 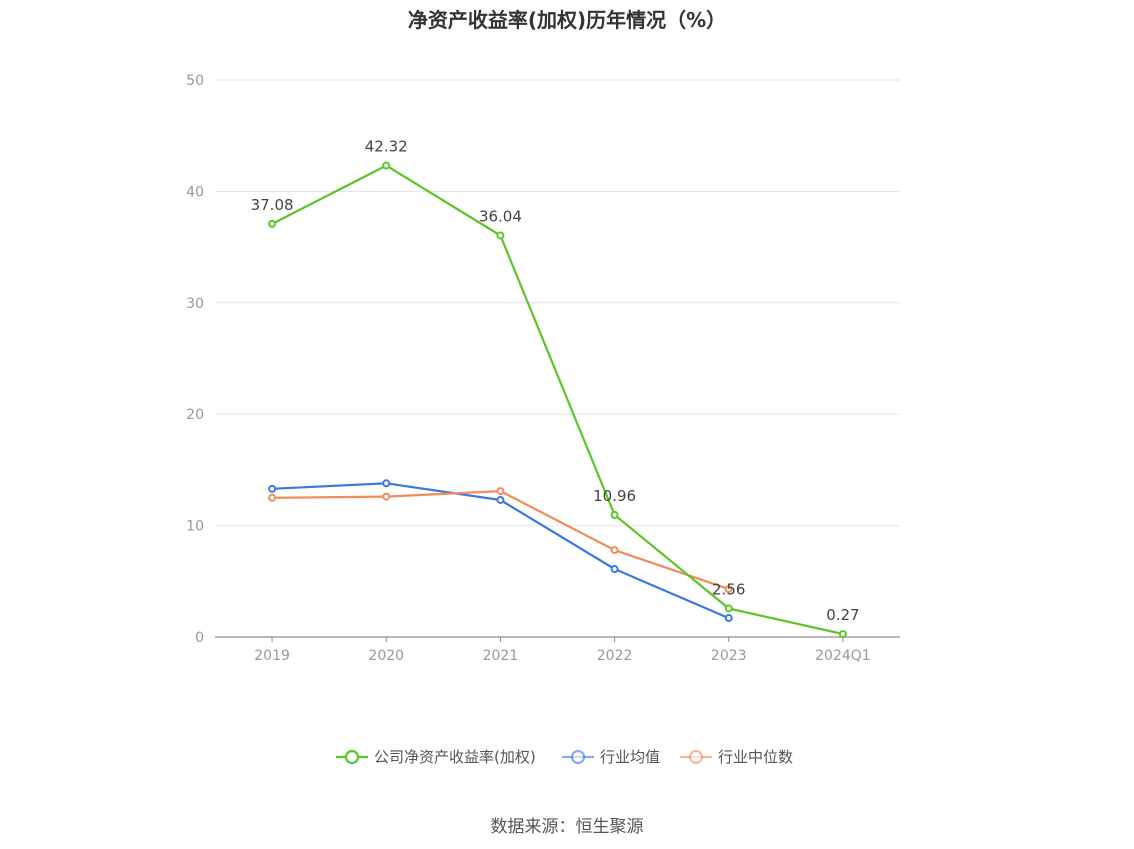 I want to click on y-tick-label: 40, so click(x=195, y=192).